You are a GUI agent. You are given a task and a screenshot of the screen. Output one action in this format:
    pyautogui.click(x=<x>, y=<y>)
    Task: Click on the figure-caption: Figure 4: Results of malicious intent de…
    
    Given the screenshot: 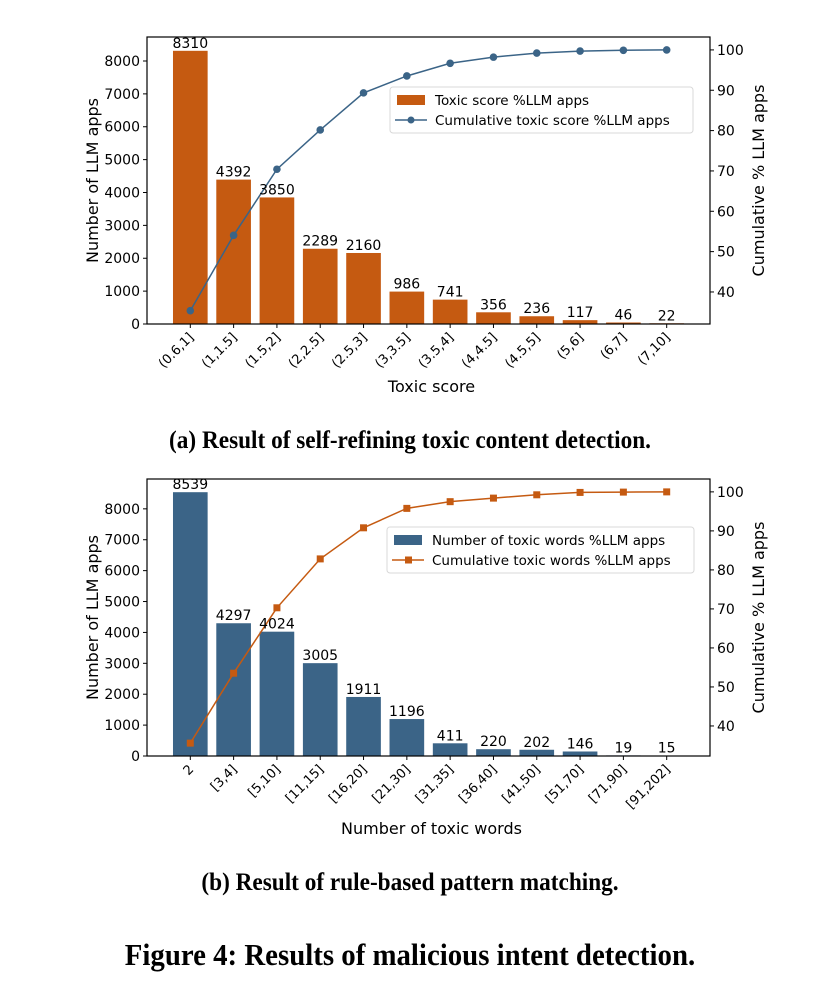 What is the action you would take?
    pyautogui.click(x=410, y=954)
    